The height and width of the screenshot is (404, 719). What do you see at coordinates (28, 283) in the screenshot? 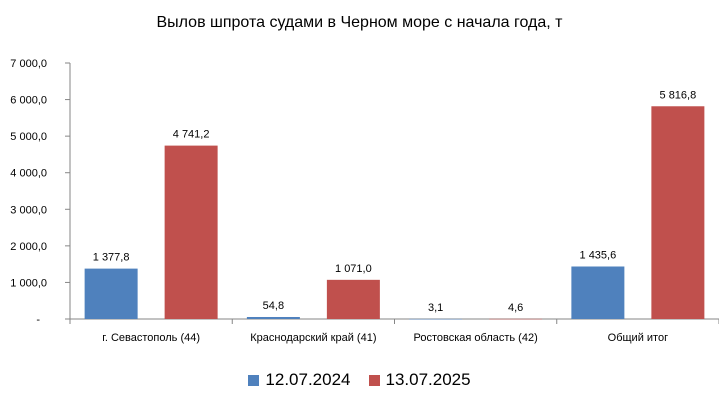
I see `y-tick-label: 1 000,0` at bounding box center [28, 283].